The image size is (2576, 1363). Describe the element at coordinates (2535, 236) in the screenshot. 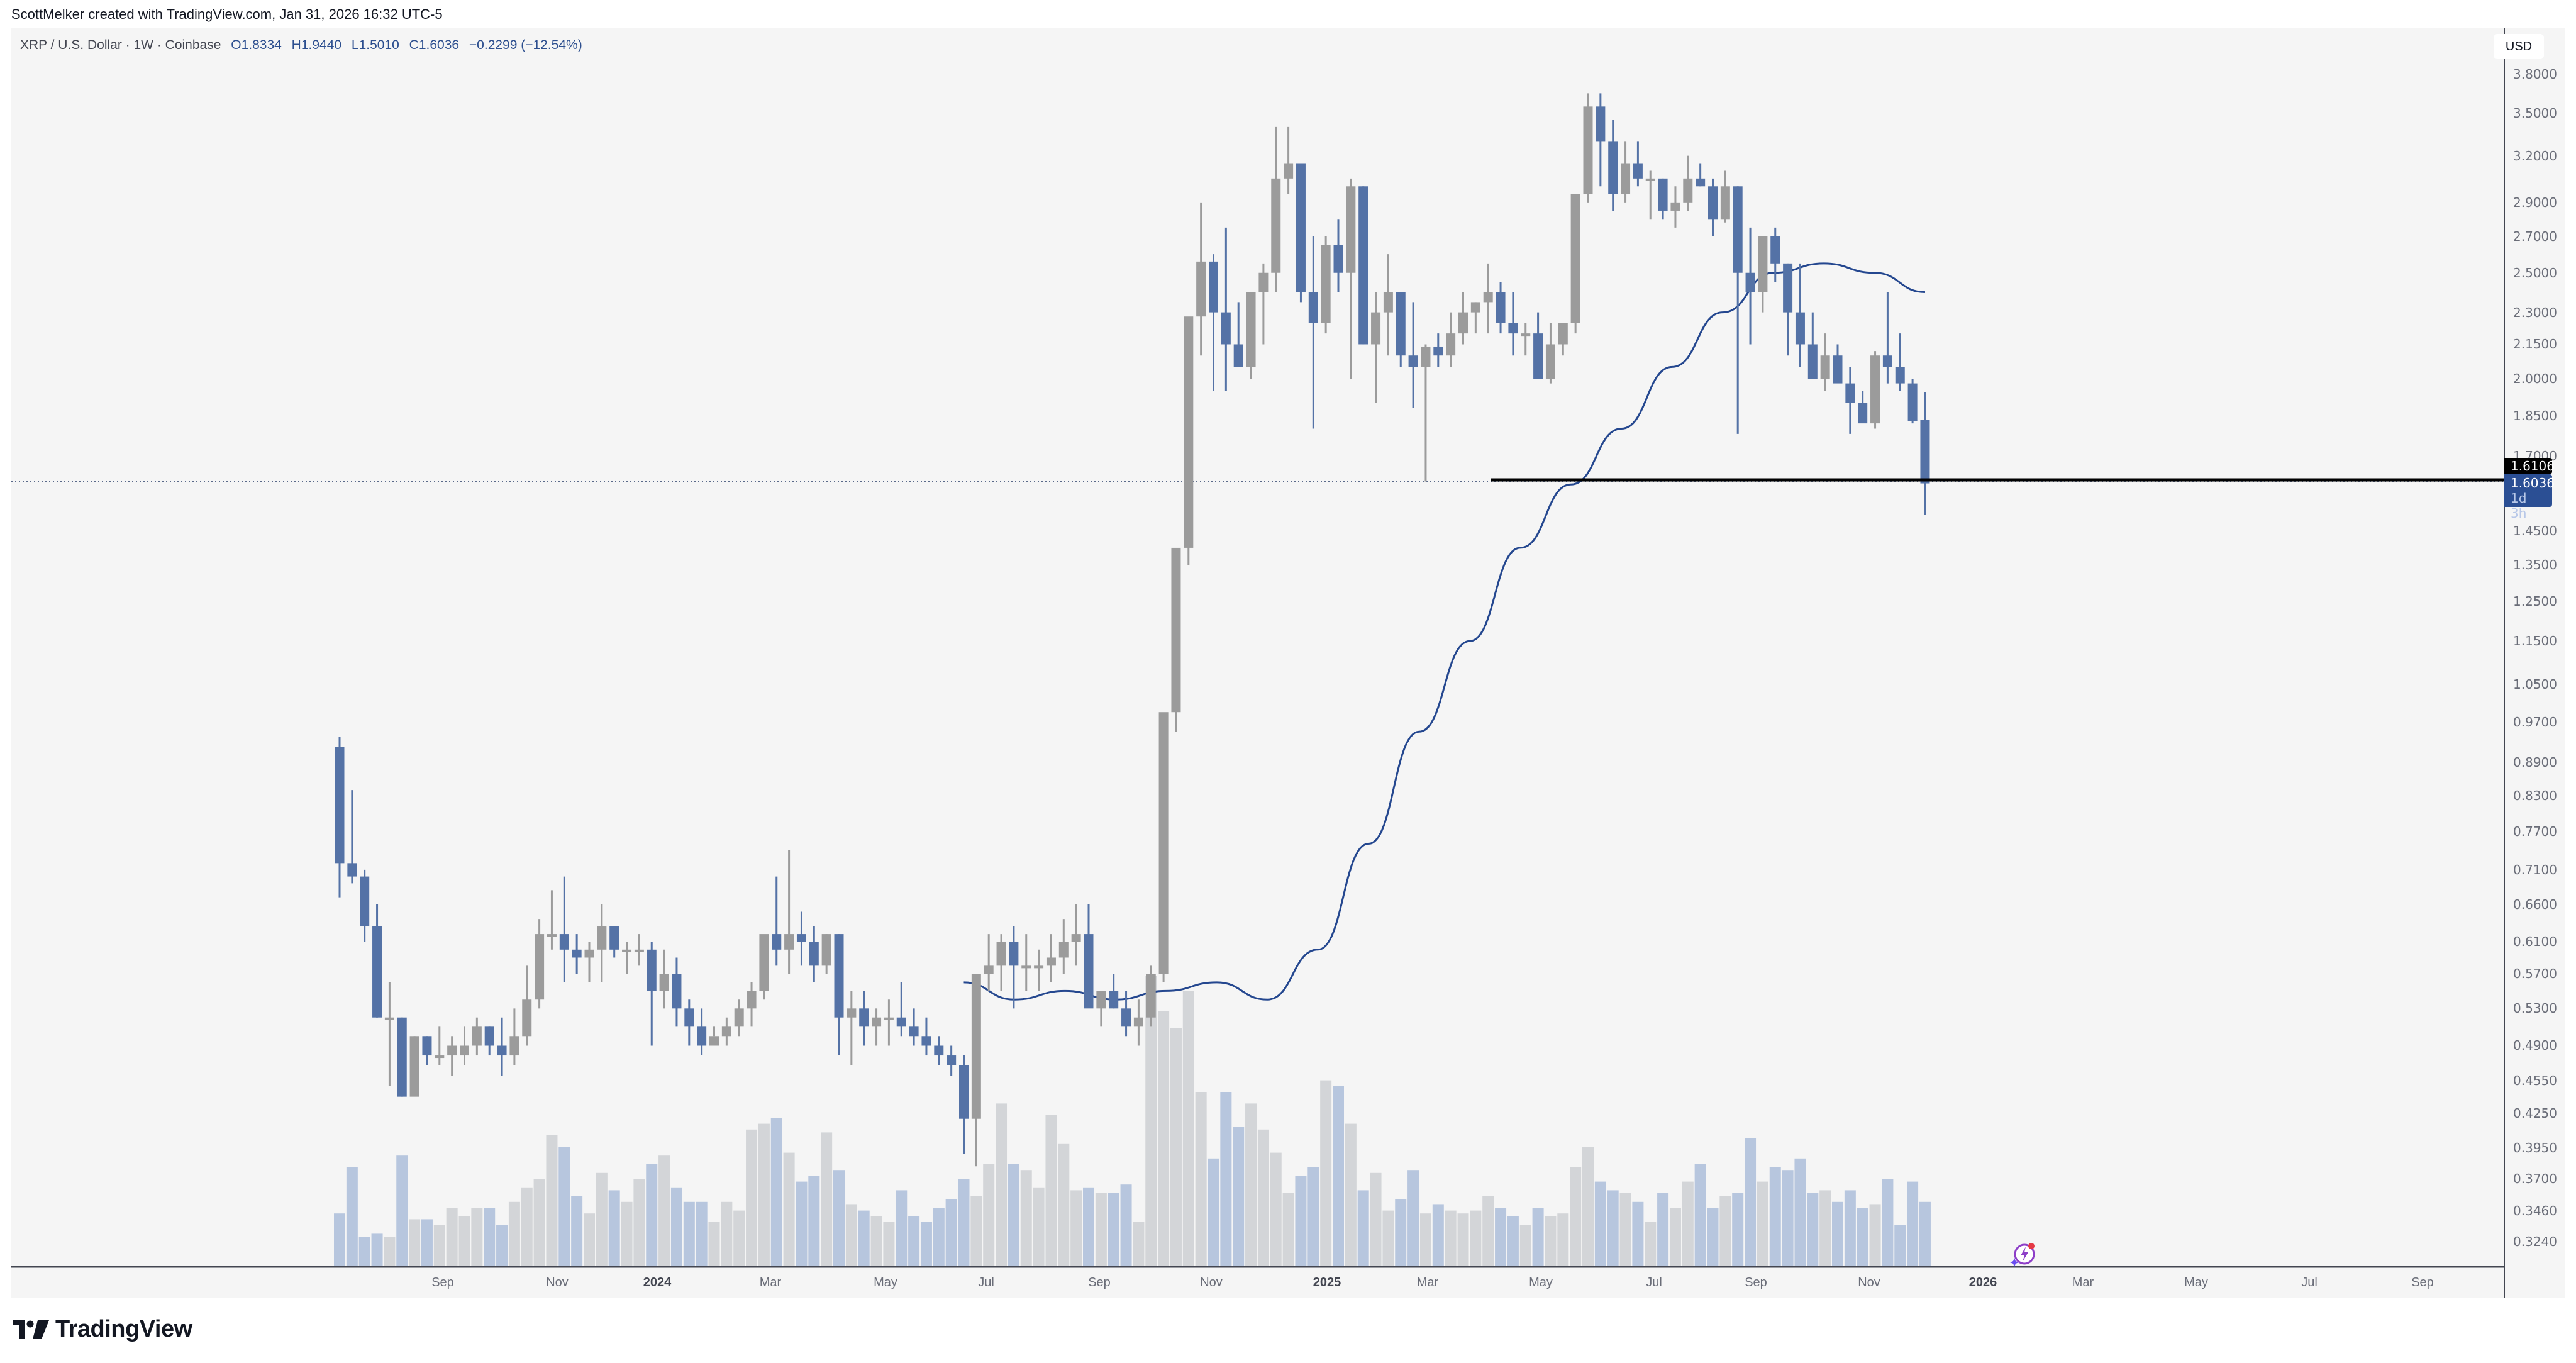

I see `price-tick: 2.7000` at that location.